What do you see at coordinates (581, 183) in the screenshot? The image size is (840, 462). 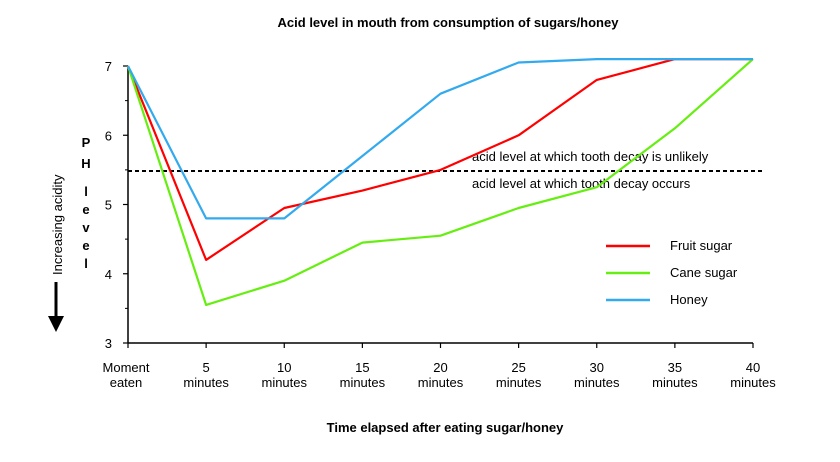 I see `threshold-label-below: acid level at which tooth decay occurs` at bounding box center [581, 183].